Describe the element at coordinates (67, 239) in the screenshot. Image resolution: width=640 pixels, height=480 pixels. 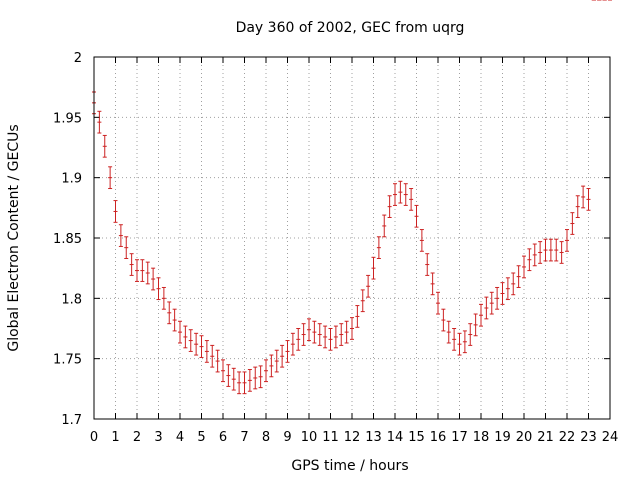
I see `y-tick-label: 1.85` at that location.